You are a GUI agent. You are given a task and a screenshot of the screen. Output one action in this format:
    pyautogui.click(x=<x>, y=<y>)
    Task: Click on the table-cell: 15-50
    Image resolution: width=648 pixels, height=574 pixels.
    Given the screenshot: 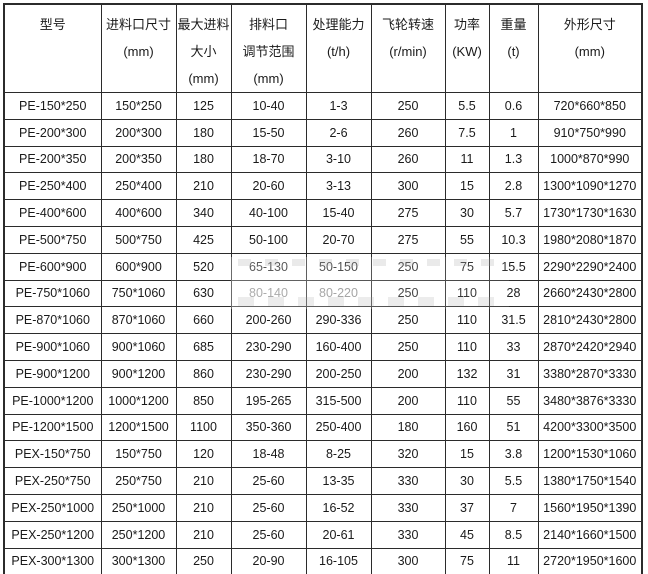 What is the action you would take?
    pyautogui.click(x=268, y=132)
    